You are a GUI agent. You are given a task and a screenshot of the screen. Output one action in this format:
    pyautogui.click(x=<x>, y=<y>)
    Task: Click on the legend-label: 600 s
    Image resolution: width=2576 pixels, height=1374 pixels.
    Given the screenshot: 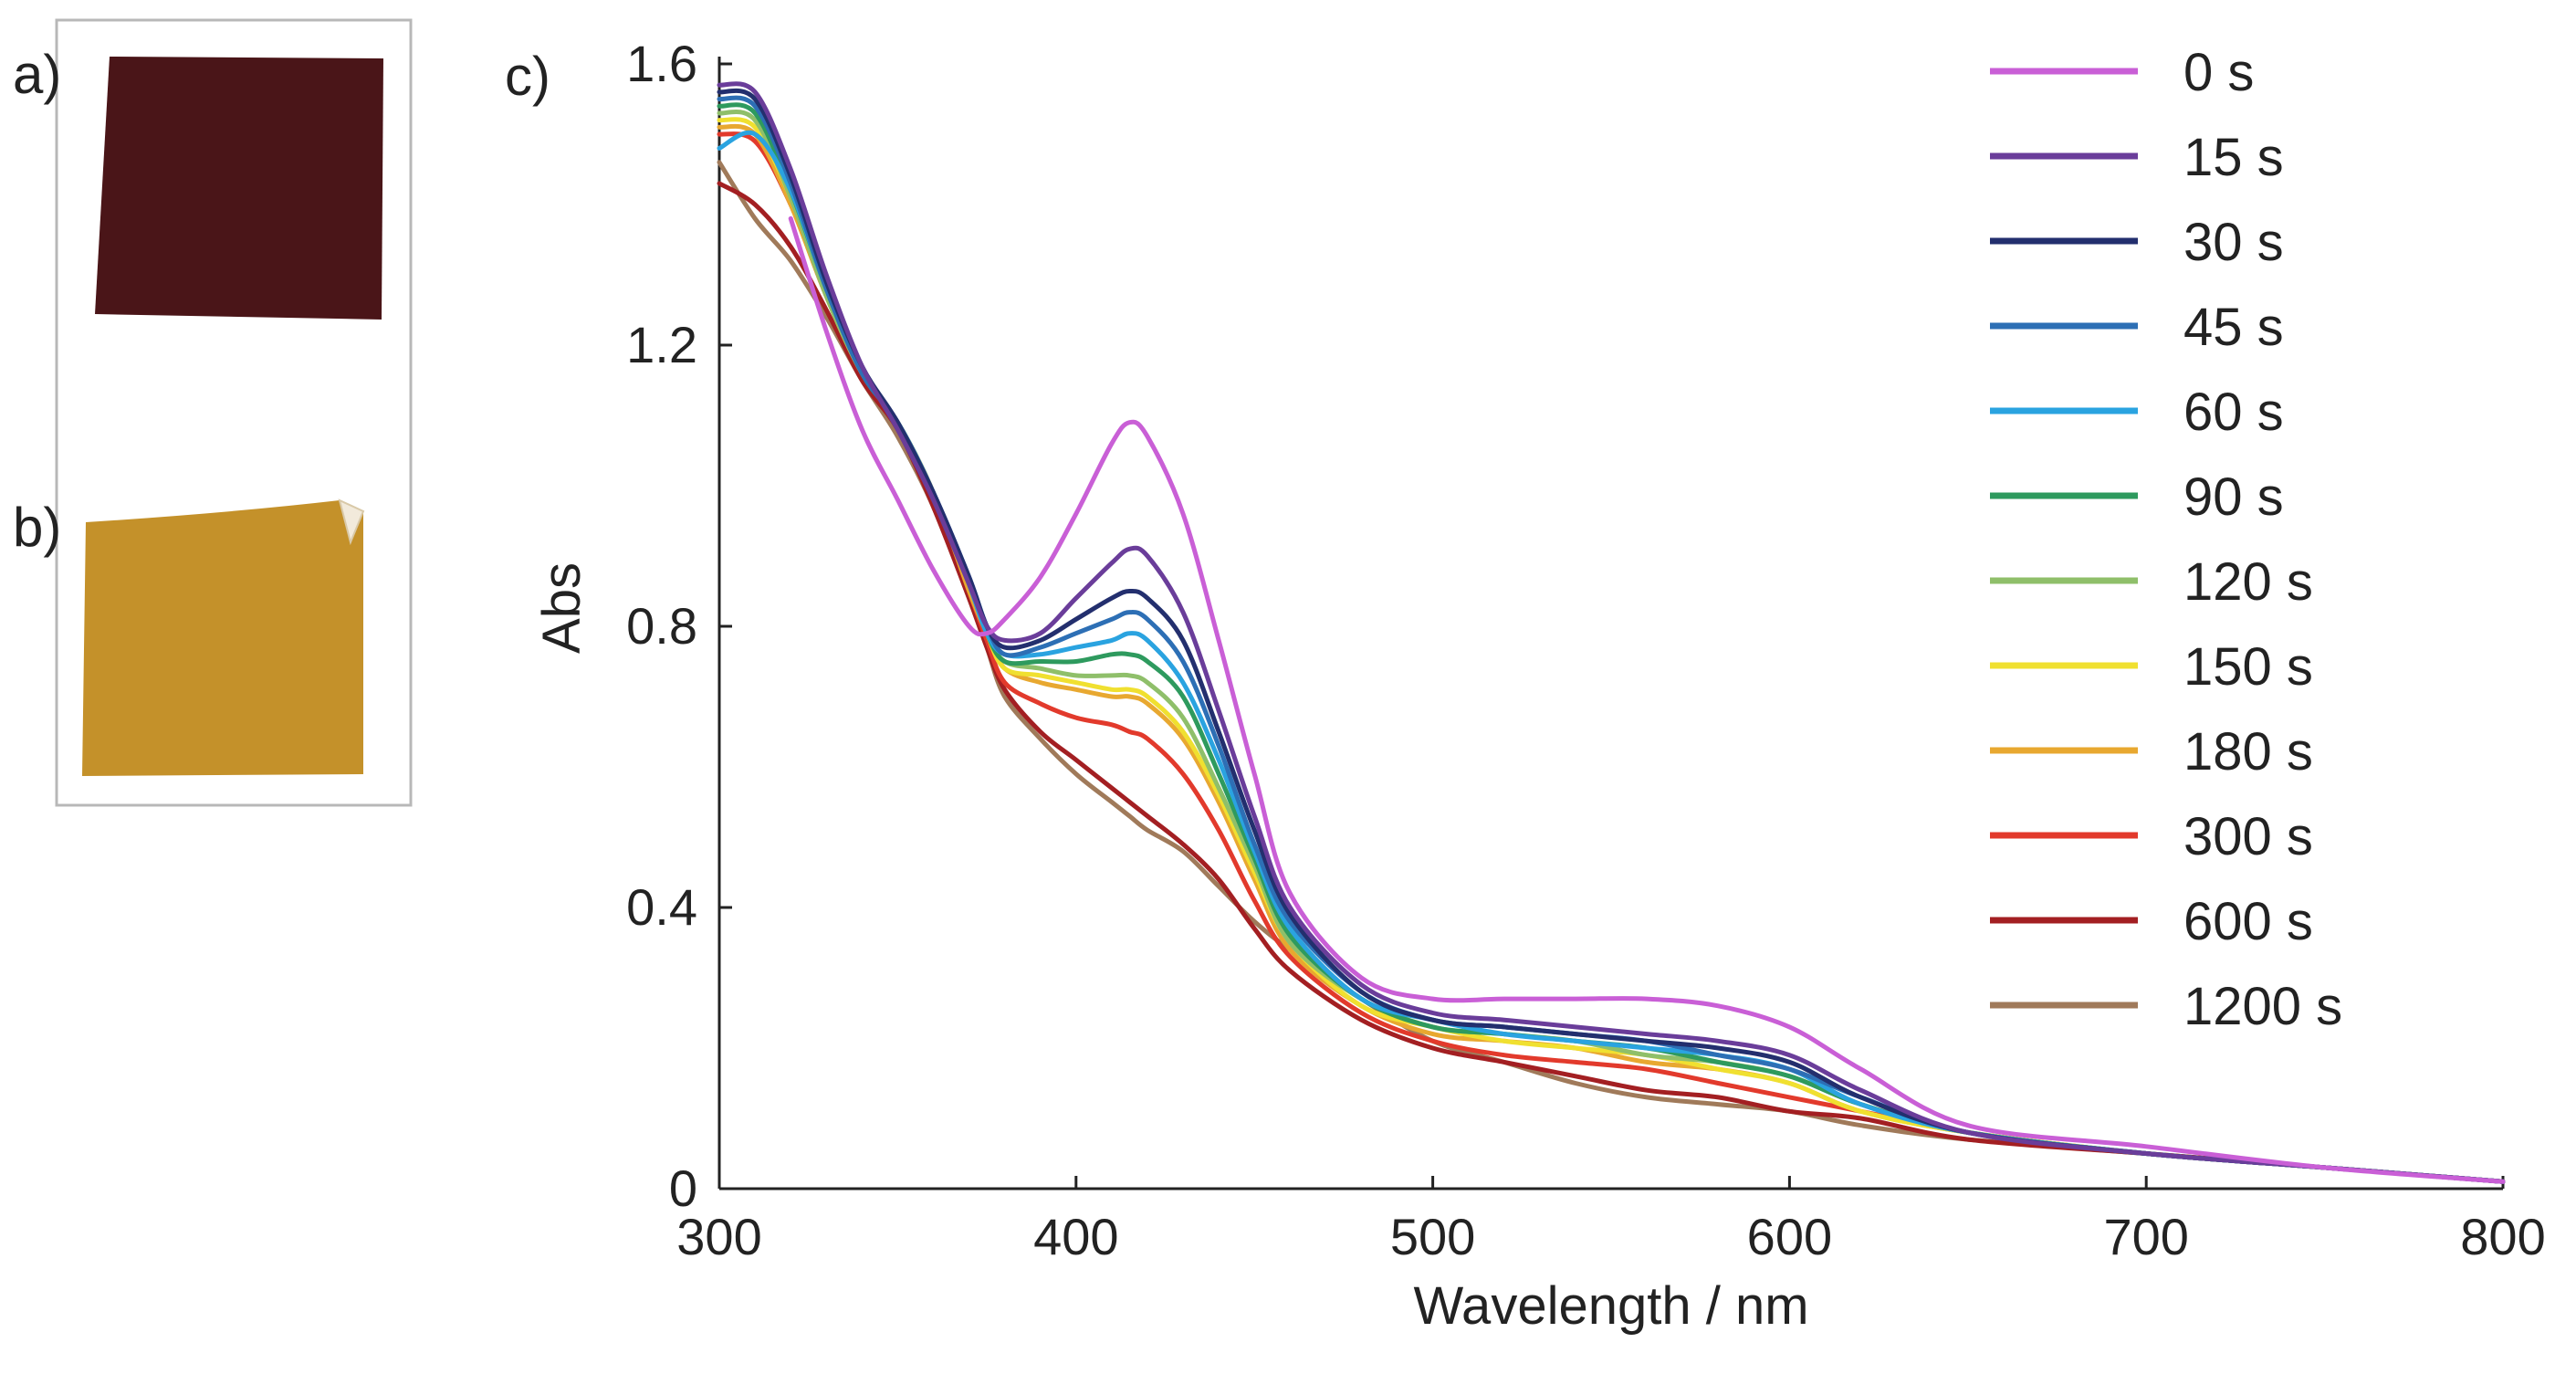 What is the action you would take?
    pyautogui.click(x=2248, y=922)
    